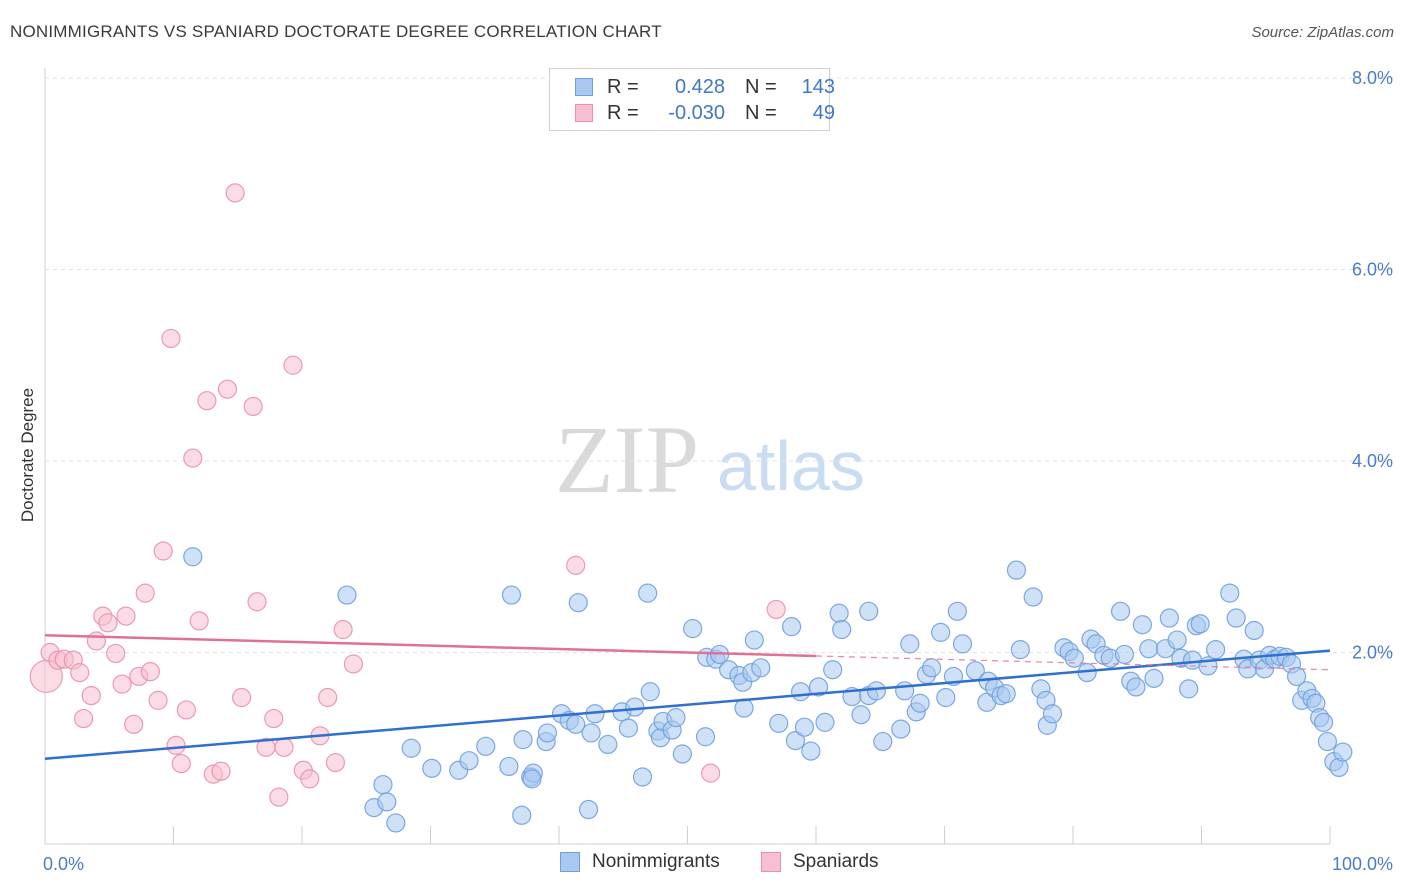 This screenshot has width=1406, height=892. I want to click on series-label-nonimmigrants: Nonimmigrants, so click(656, 861).